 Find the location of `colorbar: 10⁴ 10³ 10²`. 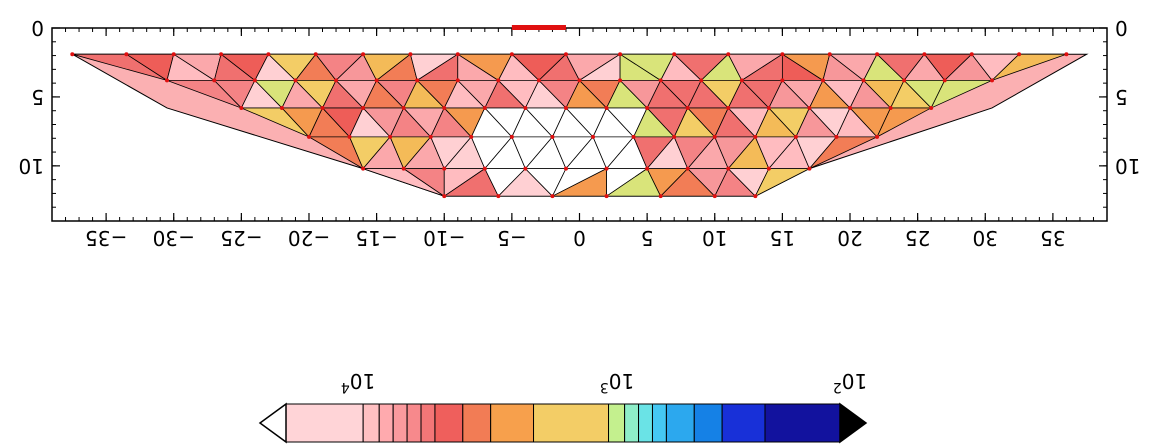

colorbar: 10⁴ 10³ 10² is located at coordinates (563, 406).